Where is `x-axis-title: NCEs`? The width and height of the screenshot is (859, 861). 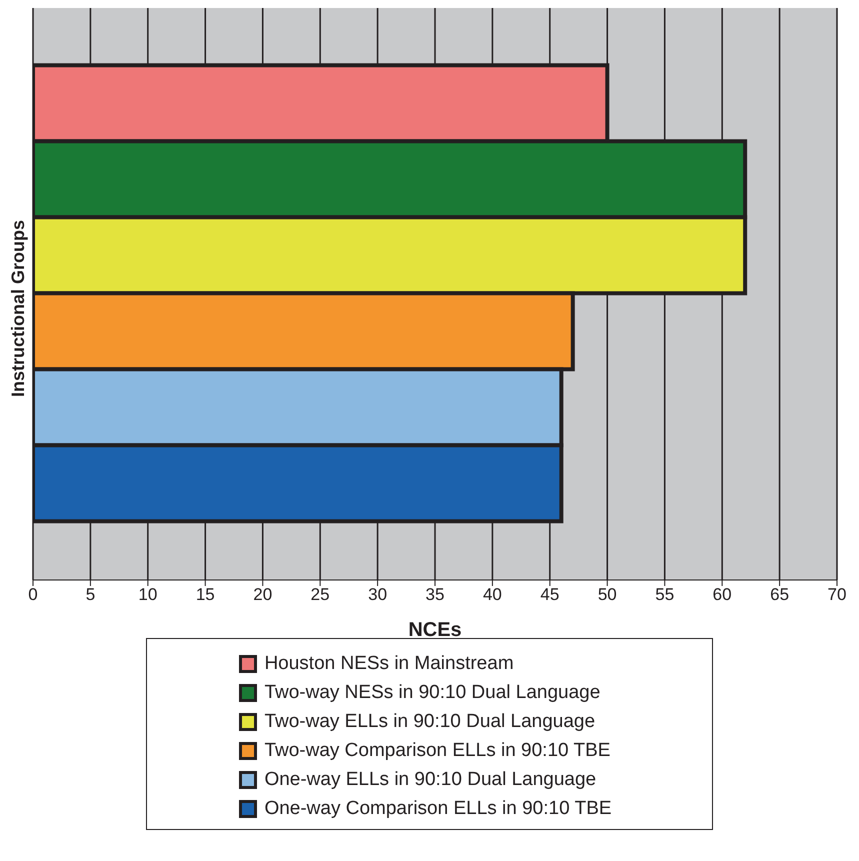 x-axis-title: NCEs is located at coordinates (435, 630).